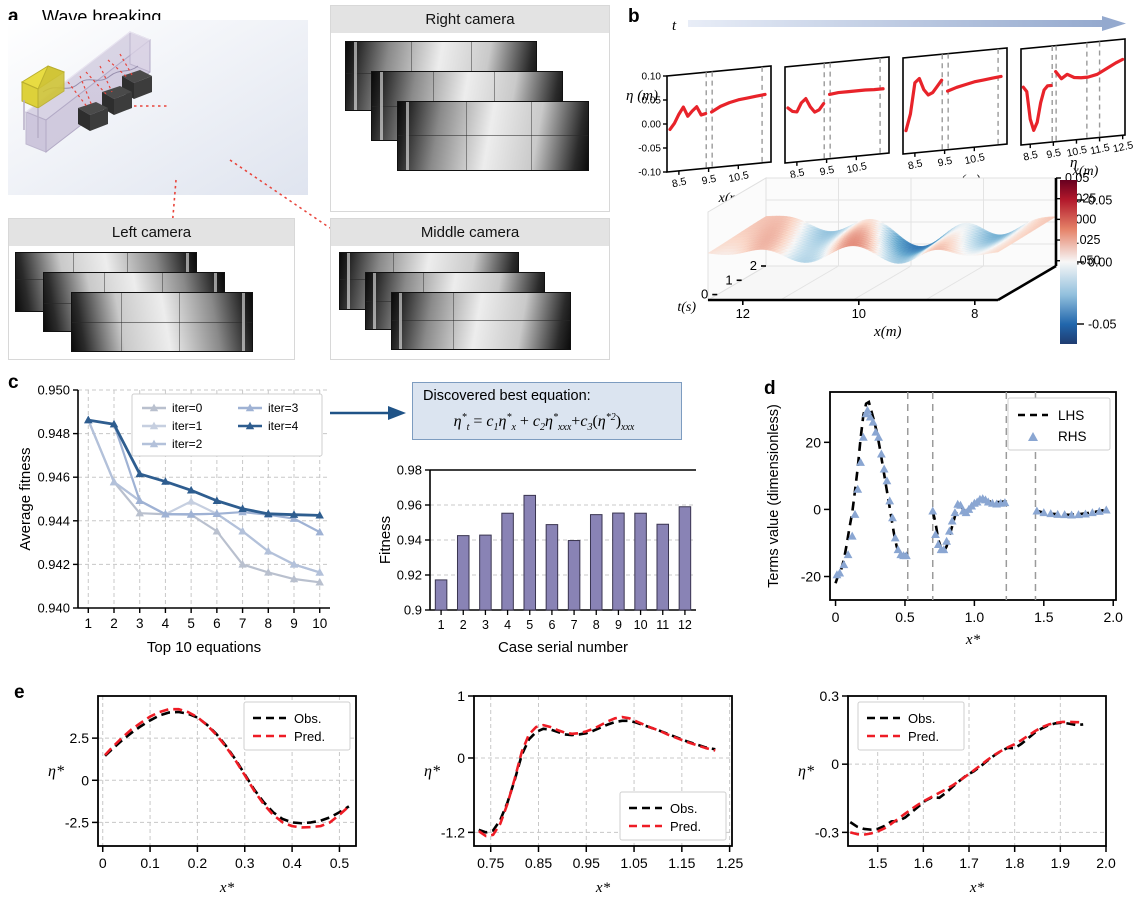  What do you see at coordinates (269, 623) in the screenshot?
I see `fitness-xtick: 8` at bounding box center [269, 623].